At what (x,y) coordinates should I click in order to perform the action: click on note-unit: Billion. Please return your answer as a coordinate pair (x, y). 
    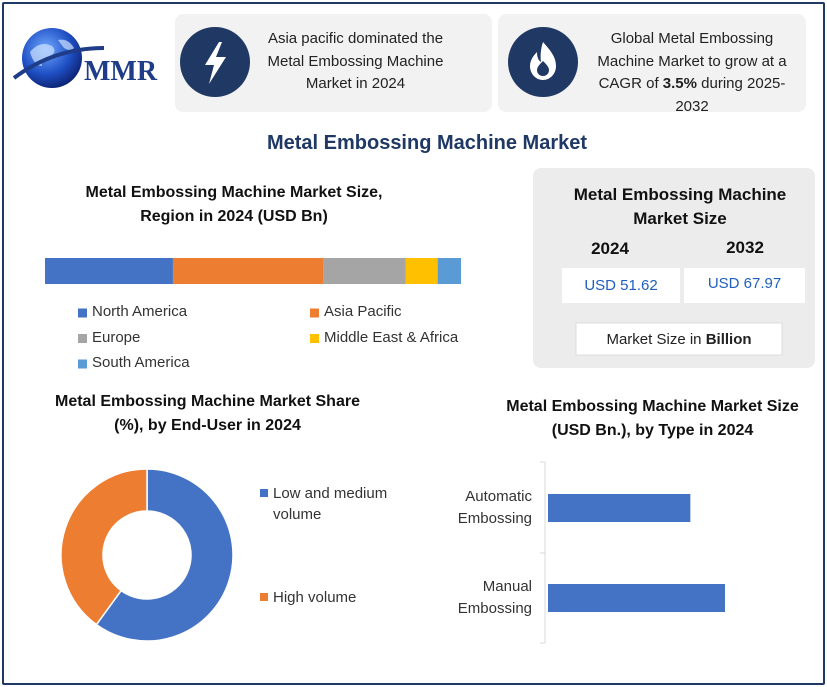
    Looking at the image, I should click on (728, 339).